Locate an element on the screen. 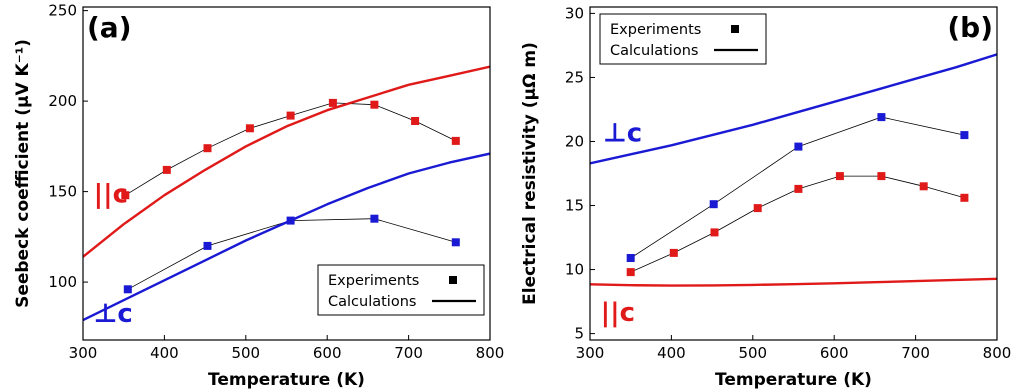 The height and width of the screenshot is (391, 1015). y-tick-label: 200 is located at coordinates (62, 101).